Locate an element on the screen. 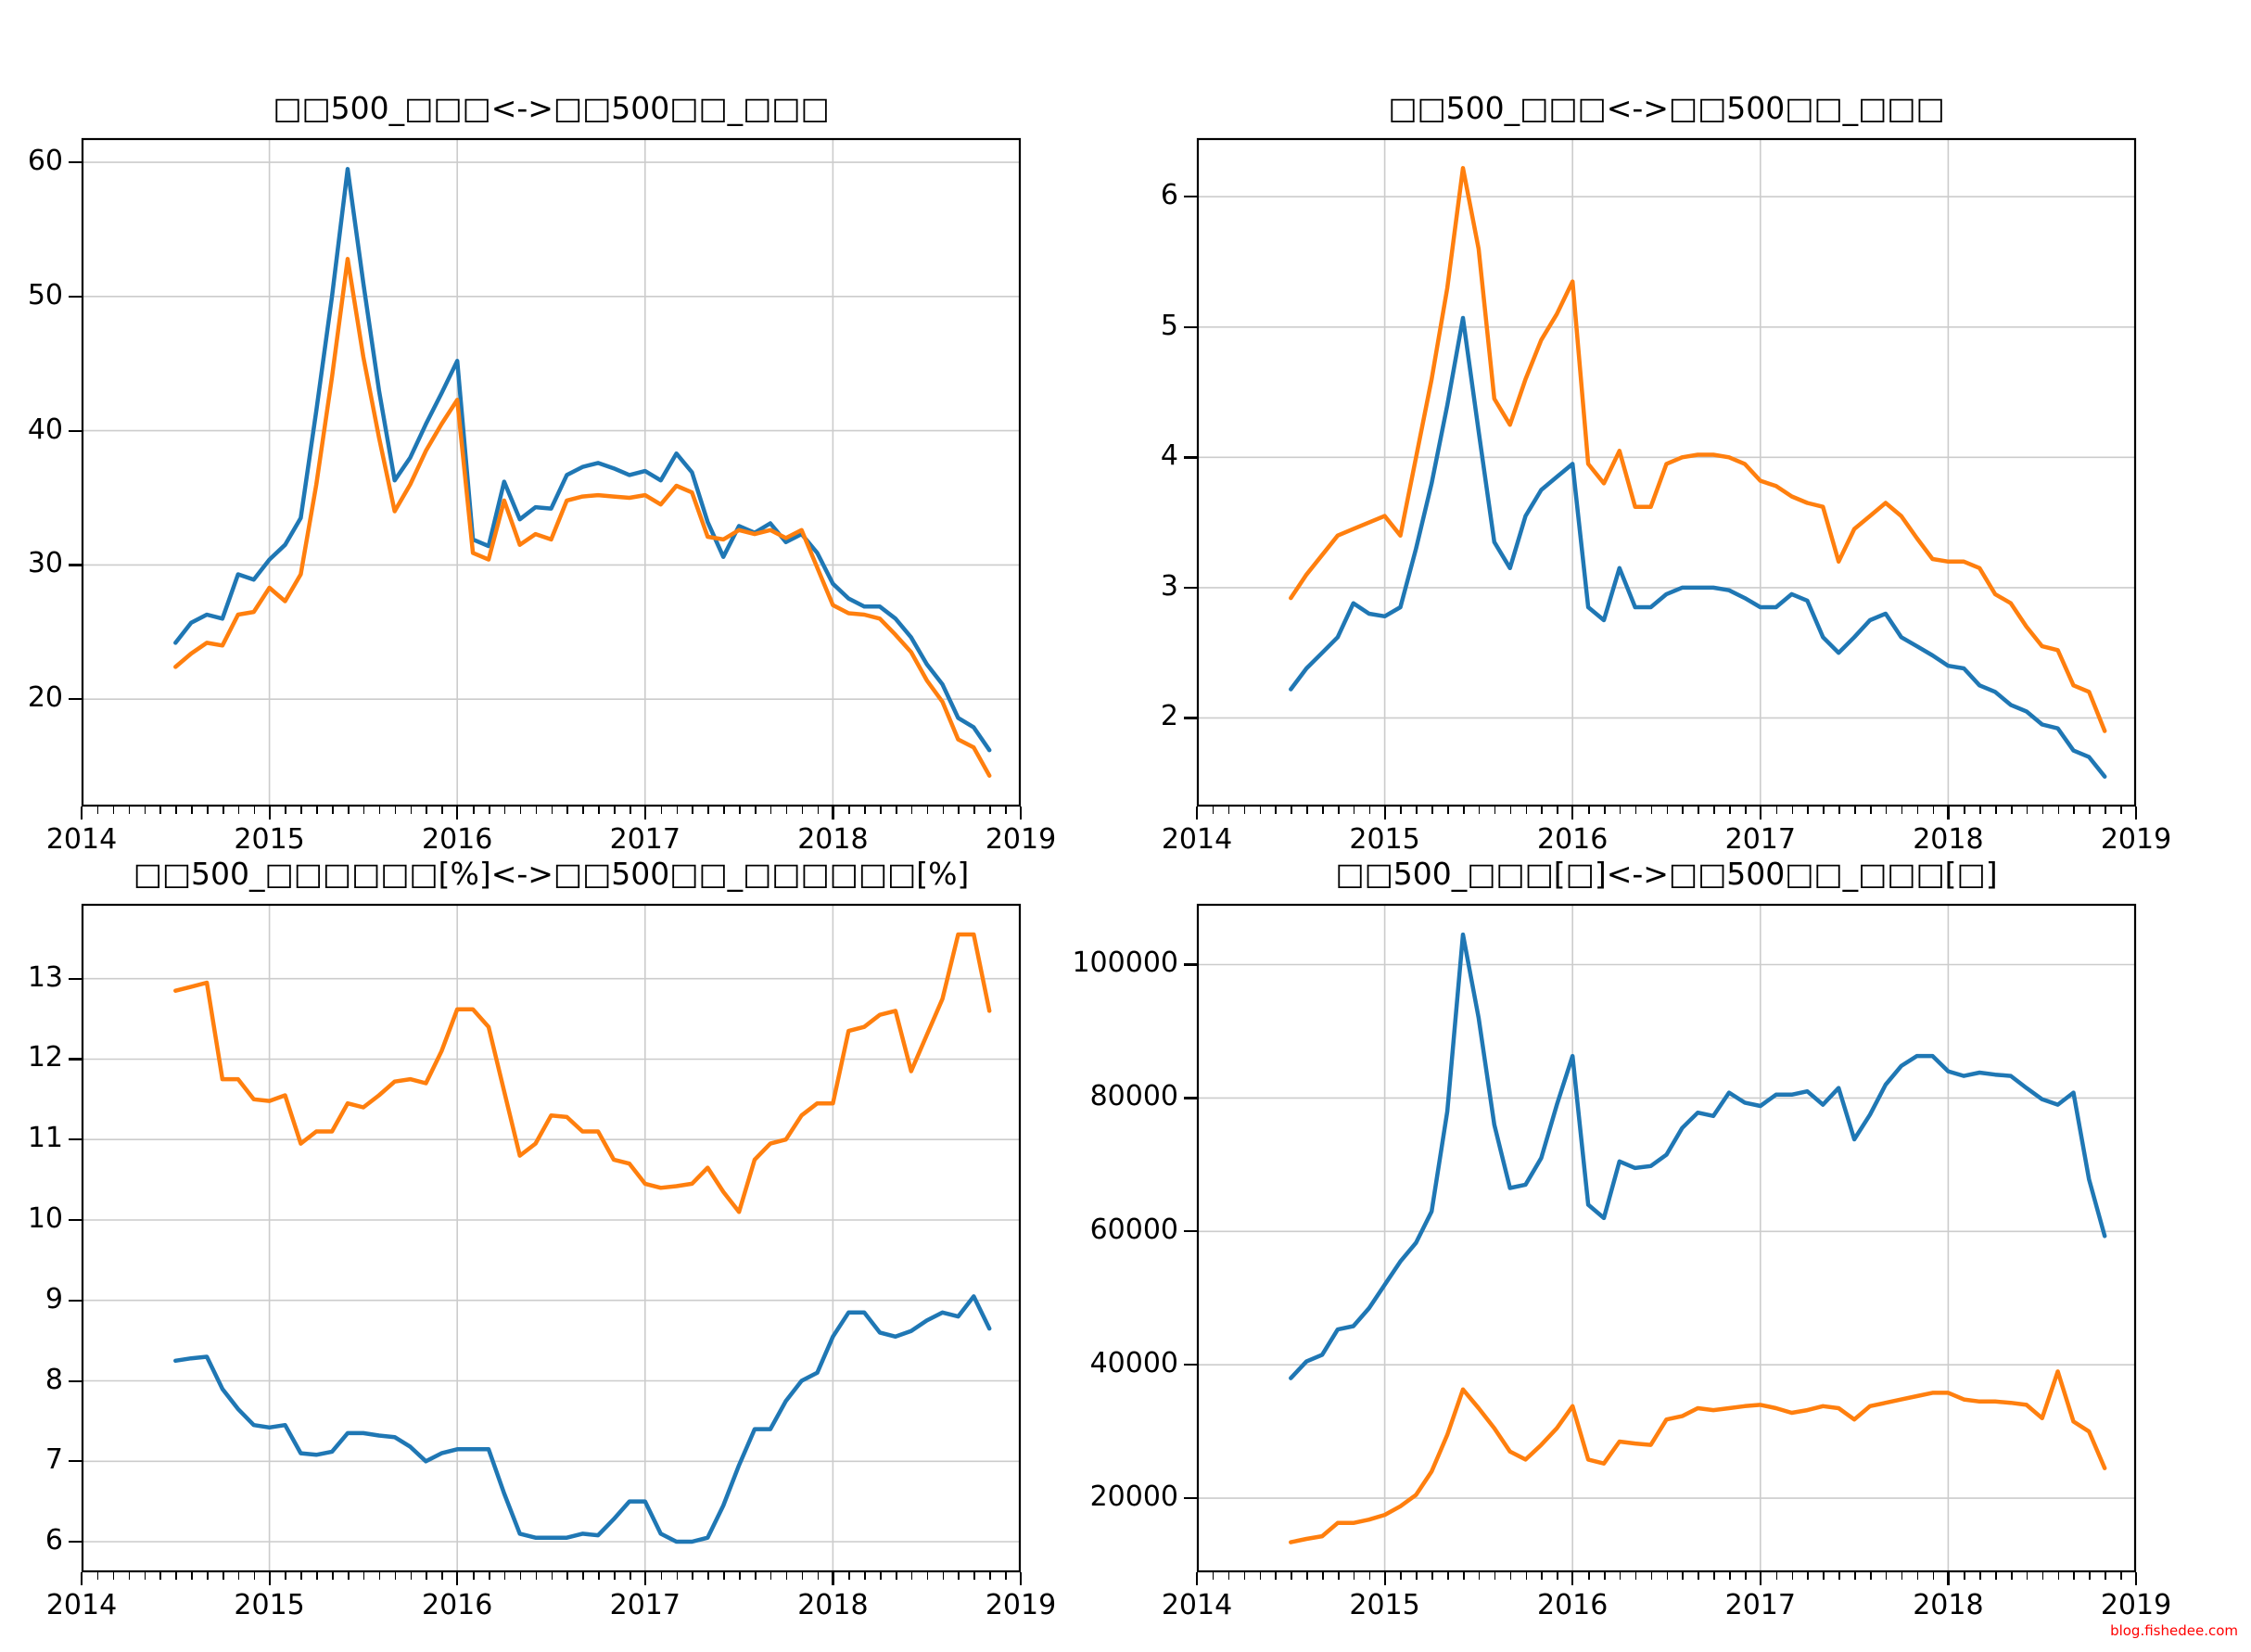  y-tick-label: 7 is located at coordinates (54, 1460).